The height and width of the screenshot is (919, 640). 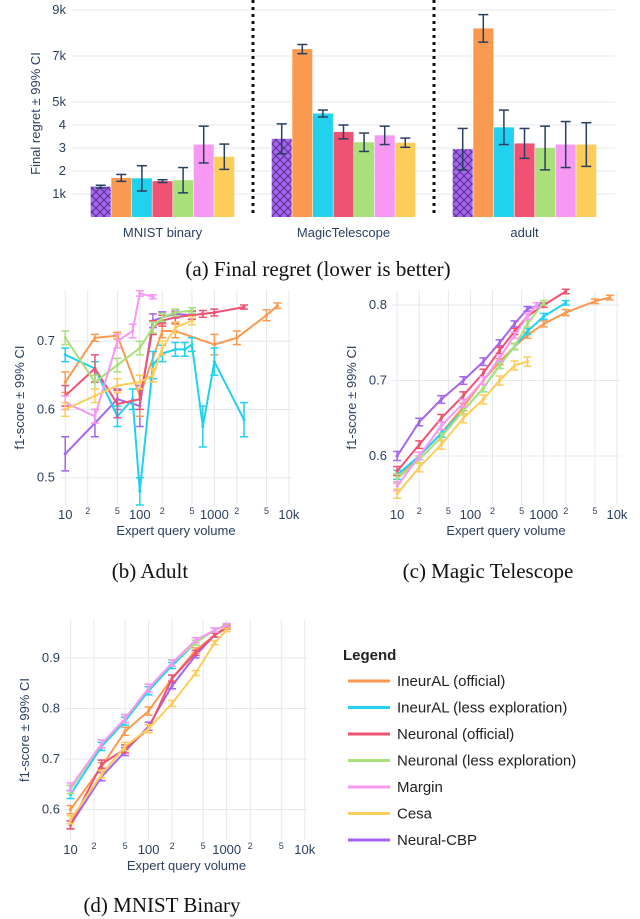 I want to click on caption-a: (a) Final regret (lower is better), so click(x=317, y=269).